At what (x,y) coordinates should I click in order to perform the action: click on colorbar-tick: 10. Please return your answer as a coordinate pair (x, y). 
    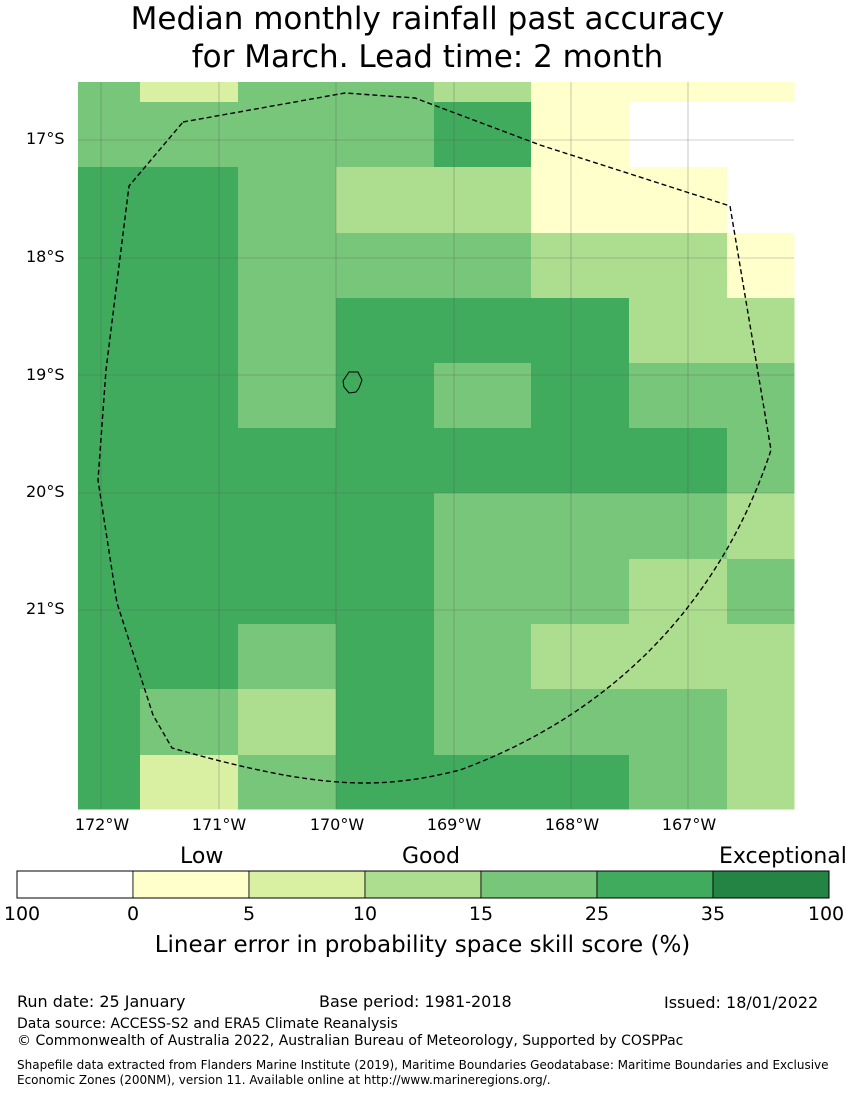
    Looking at the image, I should click on (365, 914).